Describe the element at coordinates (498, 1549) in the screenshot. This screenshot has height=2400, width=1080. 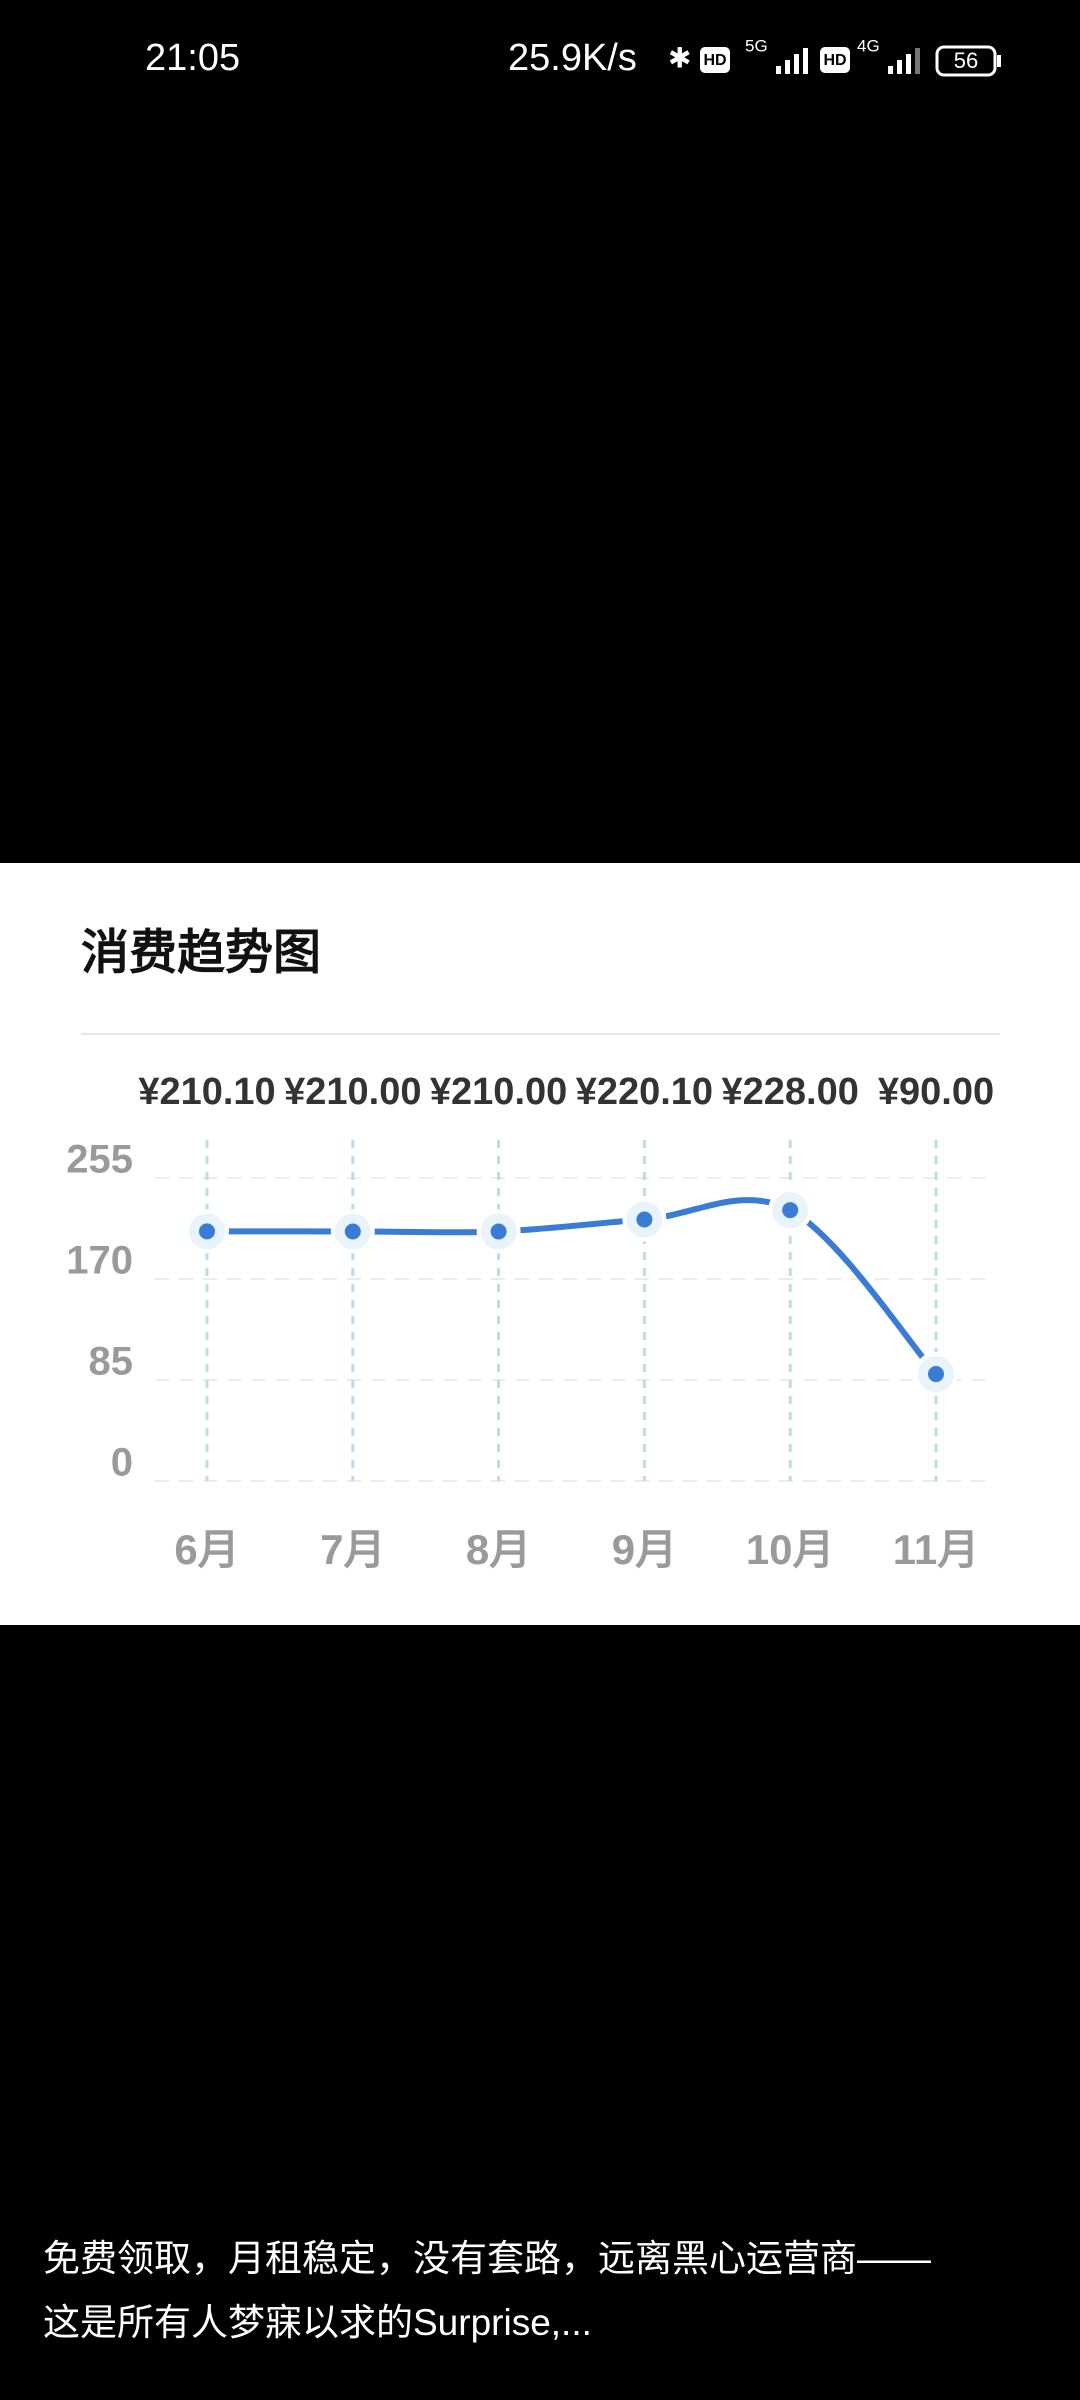
I see `x-tick-label: 8月` at that location.